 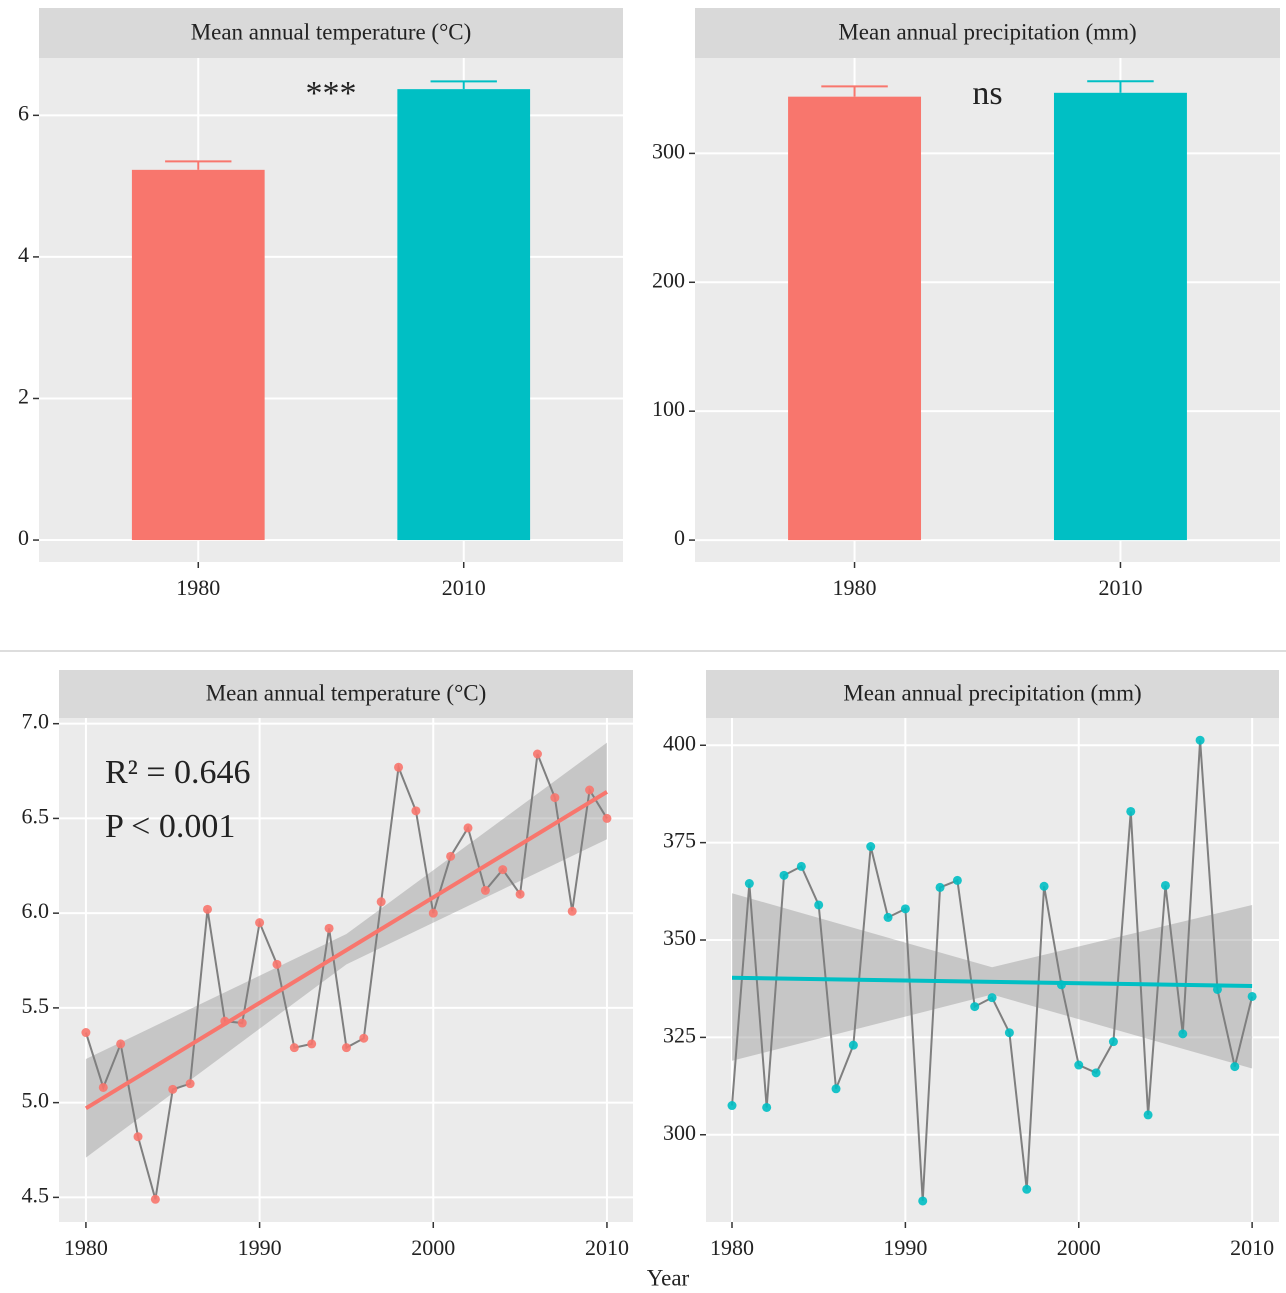 I want to click on annotation: ns, so click(x=987, y=93).